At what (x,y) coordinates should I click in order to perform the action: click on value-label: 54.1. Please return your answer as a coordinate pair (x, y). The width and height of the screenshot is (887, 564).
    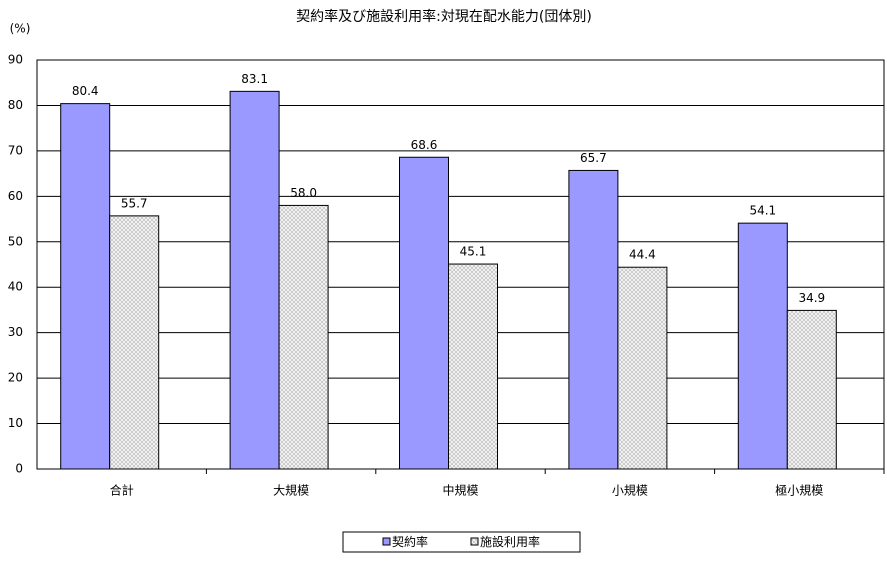
    Looking at the image, I should click on (762, 211).